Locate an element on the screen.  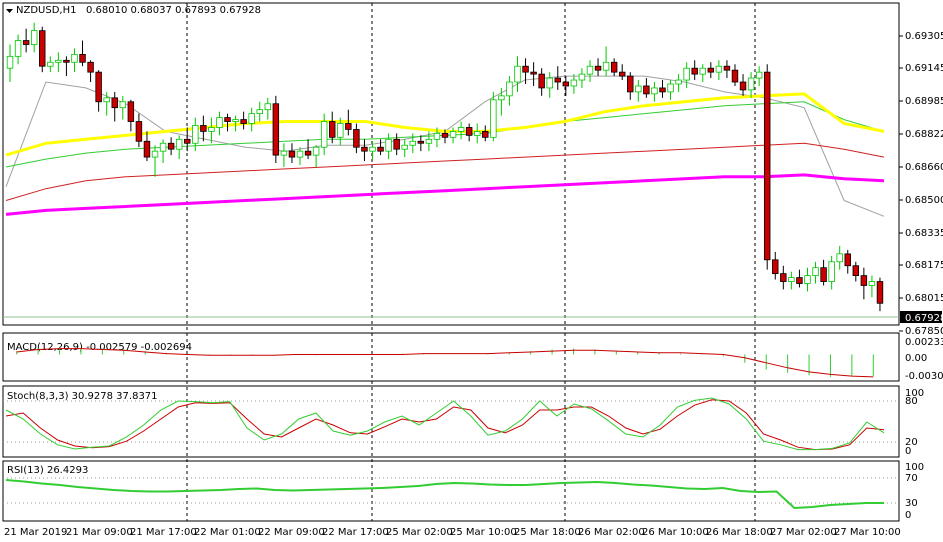
y-tick-label: 0.67850 is located at coordinates (924, 331).